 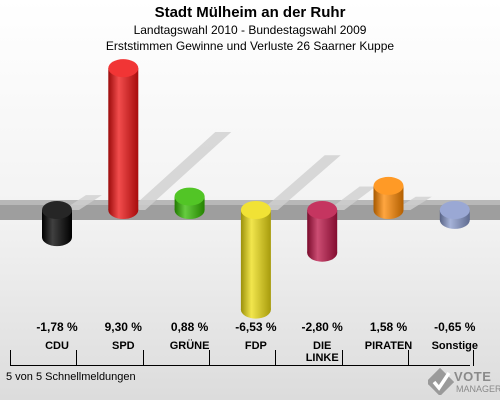 I want to click on bar-piraten, so click(x=388, y=197).